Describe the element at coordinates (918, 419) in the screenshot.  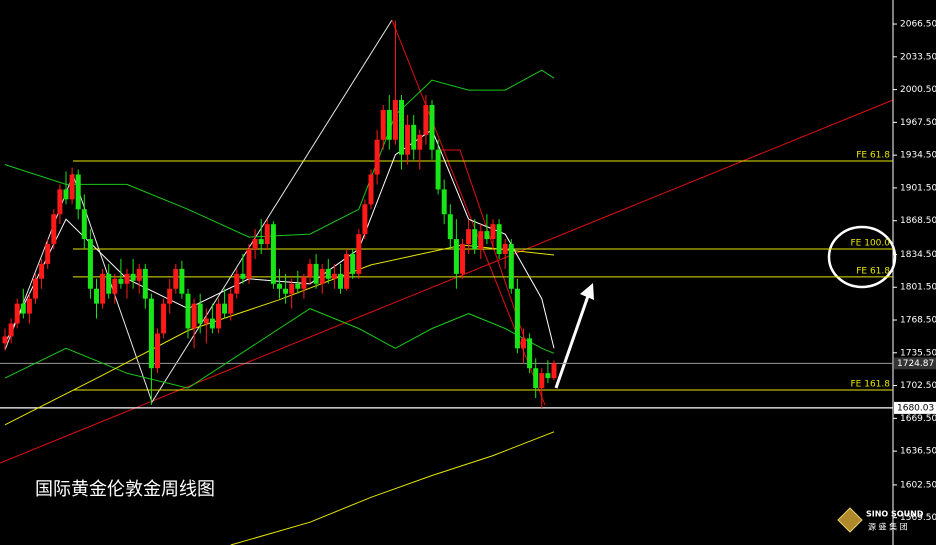
I see `y-tick-label: 1669.50` at that location.